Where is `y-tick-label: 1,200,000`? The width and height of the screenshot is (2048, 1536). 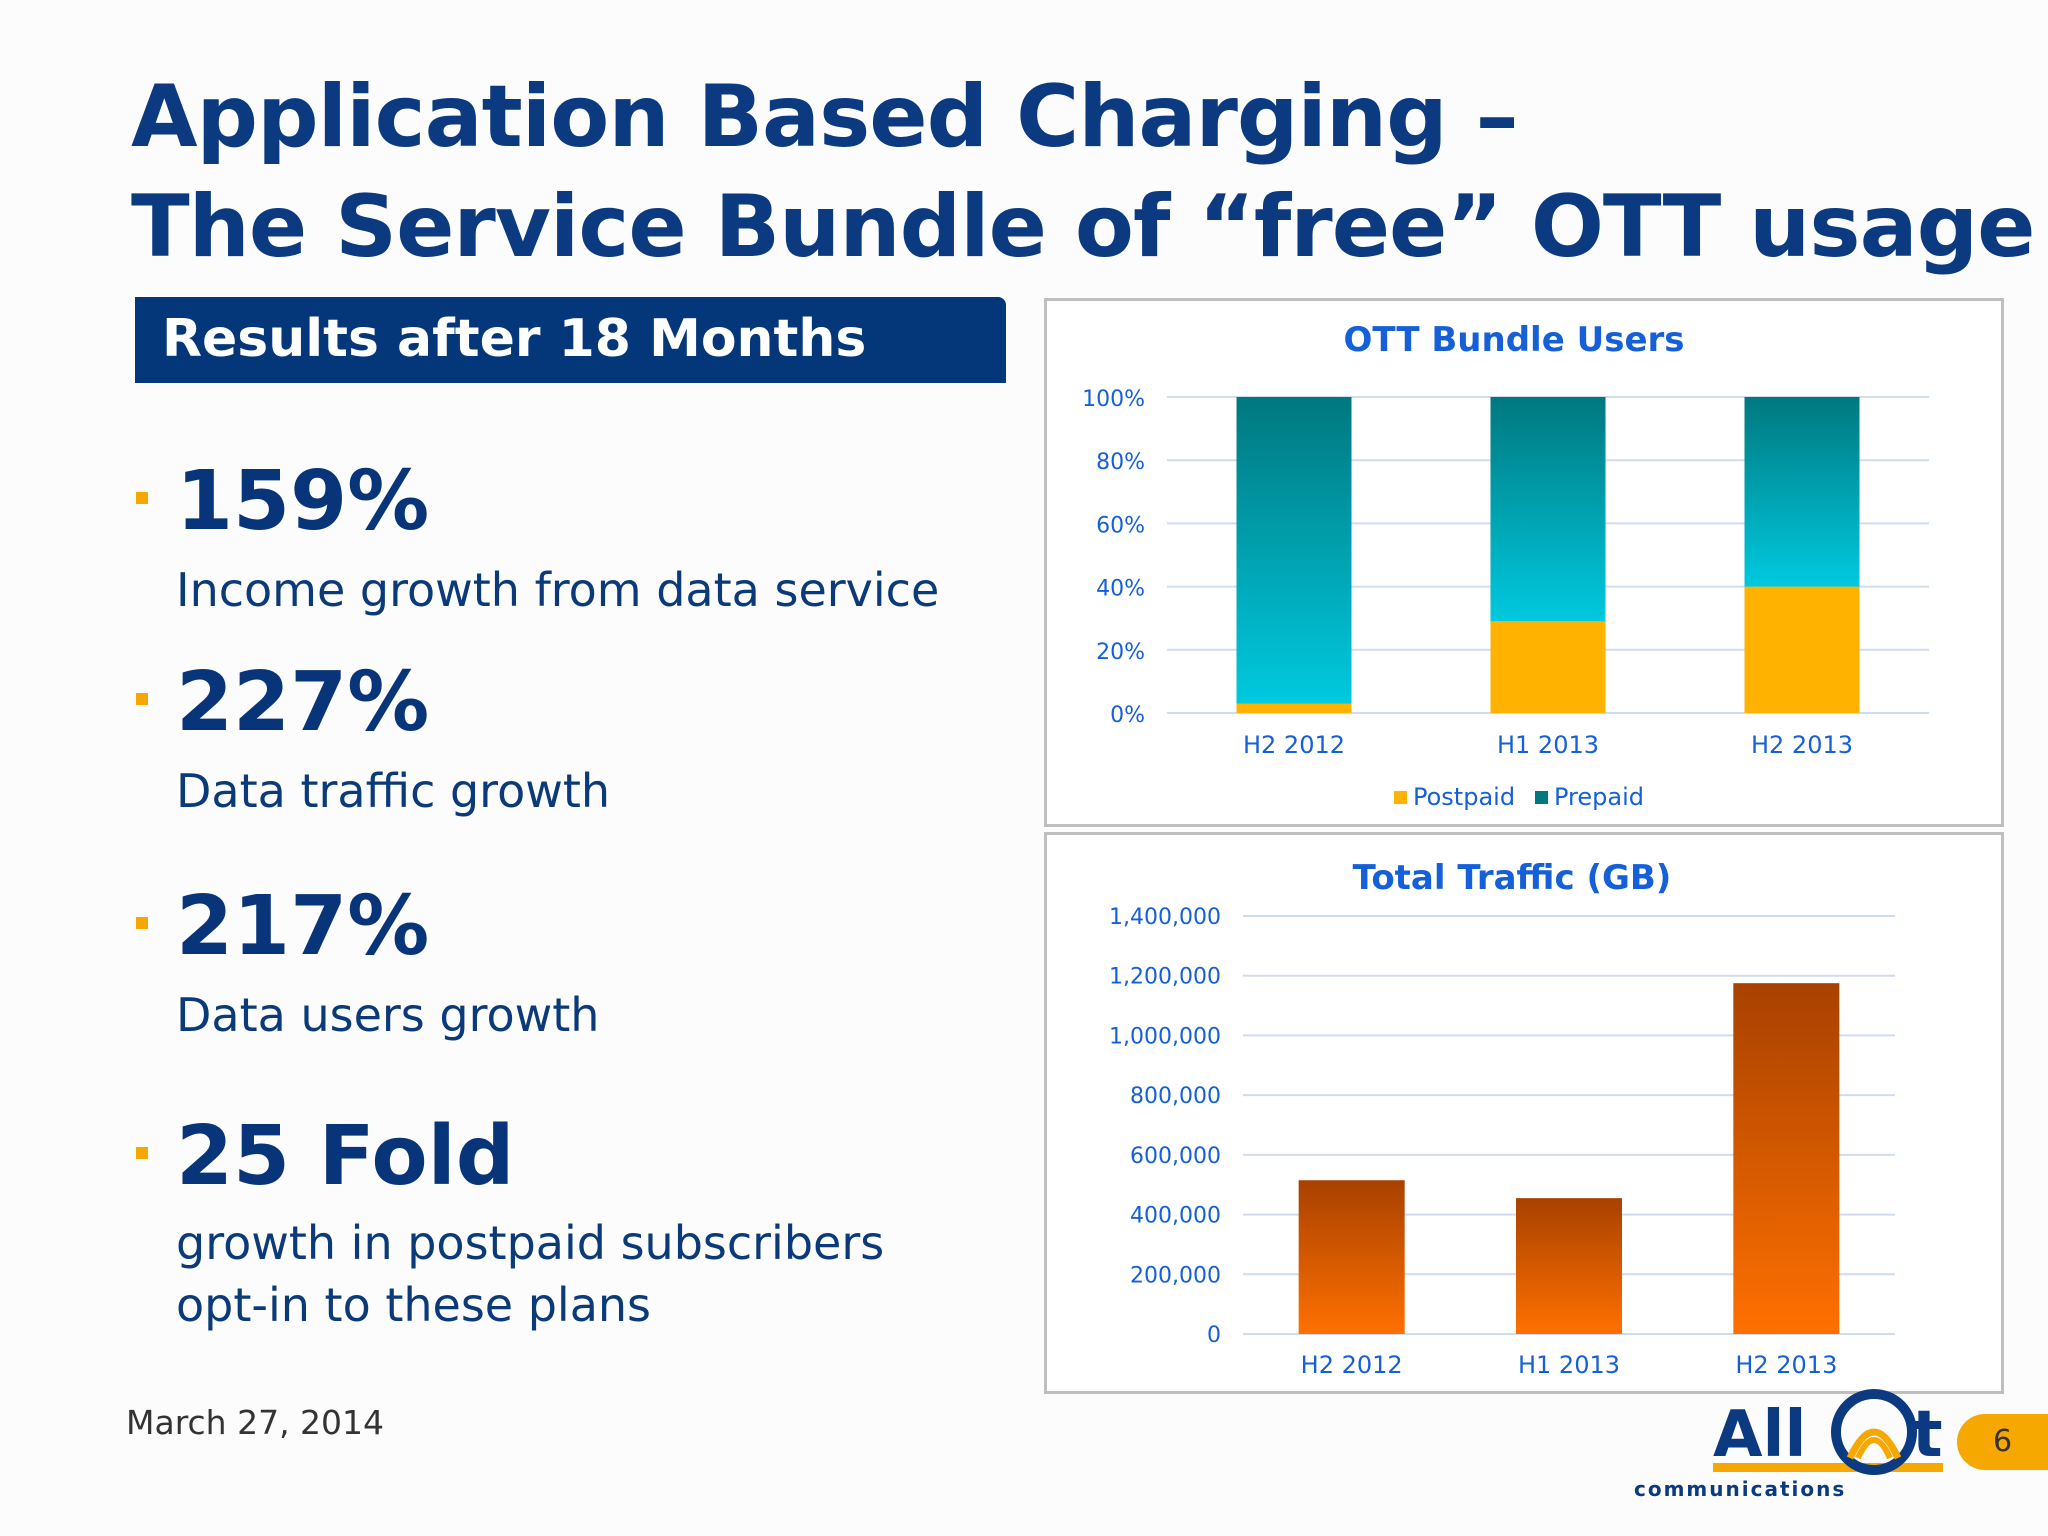
y-tick-label: 1,200,000 is located at coordinates (1165, 977).